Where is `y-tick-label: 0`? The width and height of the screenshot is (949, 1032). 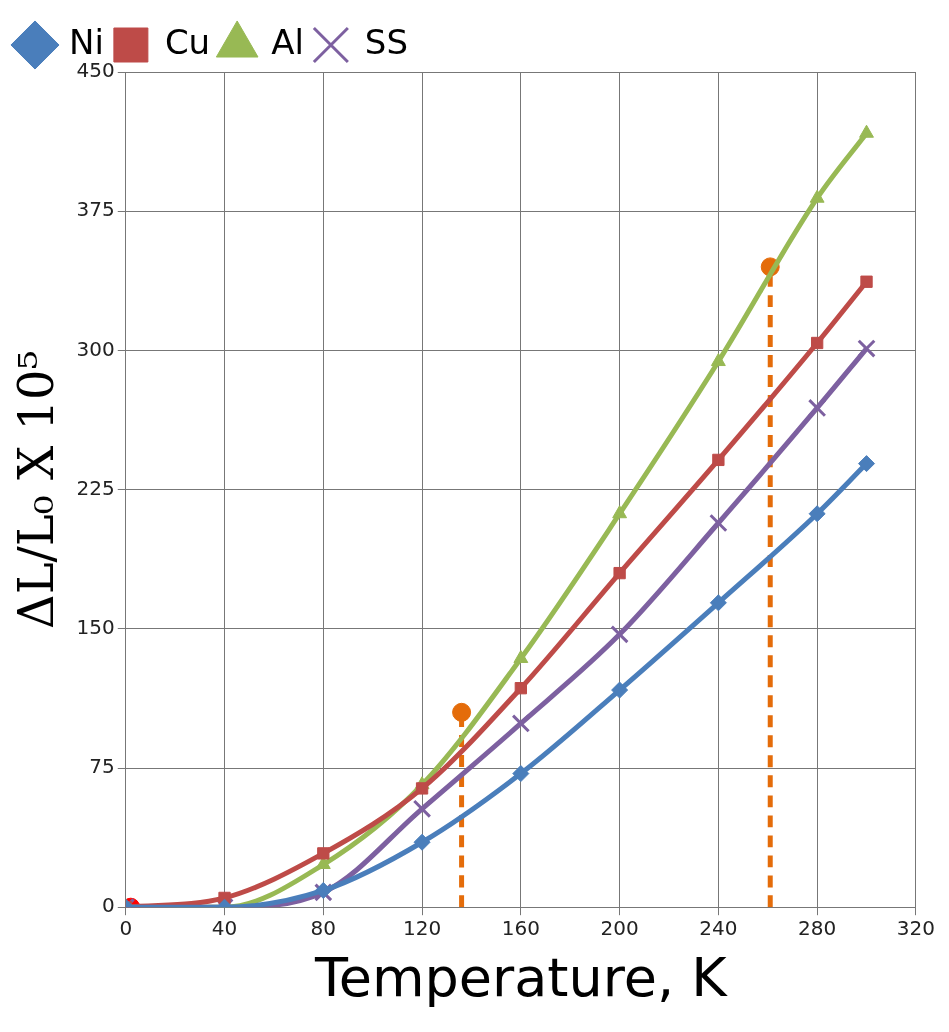
y-tick-label: 0 is located at coordinates (108, 905).